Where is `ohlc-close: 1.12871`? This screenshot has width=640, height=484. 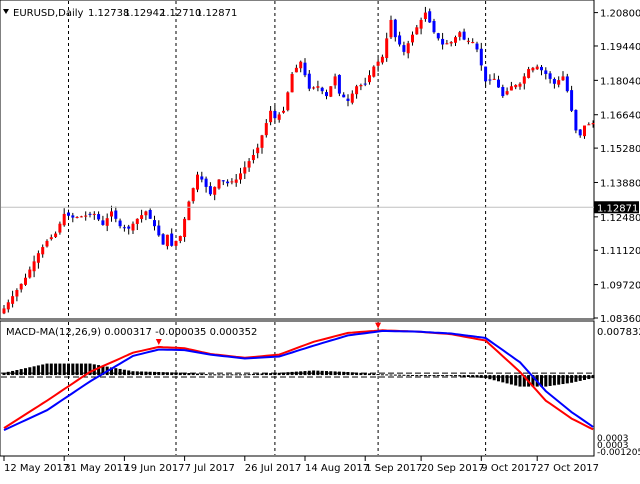 ohlc-close: 1.12871 is located at coordinates (216, 13).